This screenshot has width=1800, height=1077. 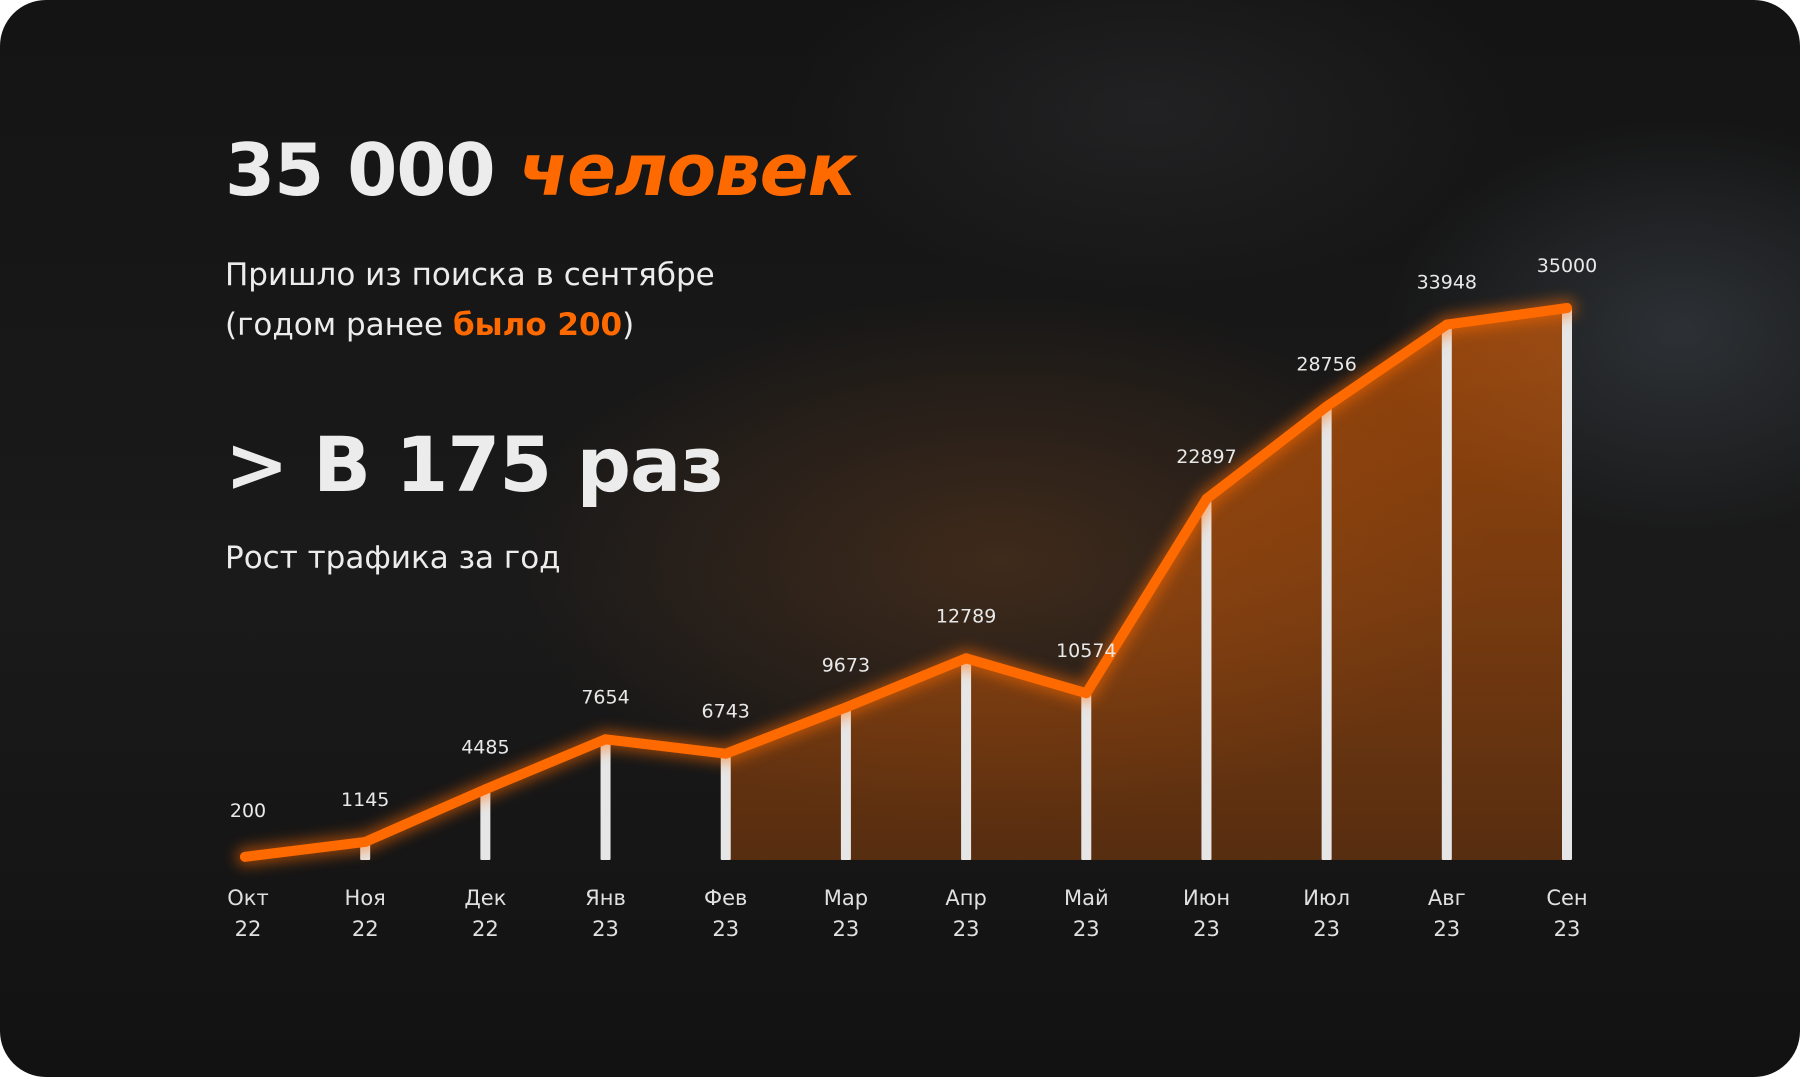 I want to click on headline-accent-word: человек, so click(x=687, y=170).